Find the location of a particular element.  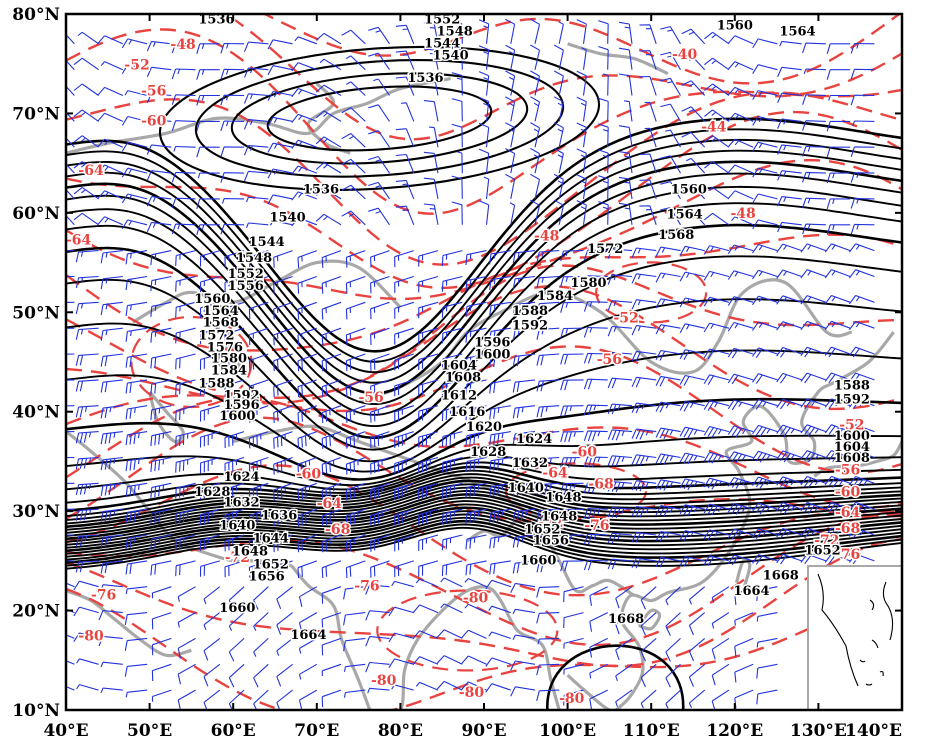

geopotential-contour-label: 1640 is located at coordinates (526, 488).